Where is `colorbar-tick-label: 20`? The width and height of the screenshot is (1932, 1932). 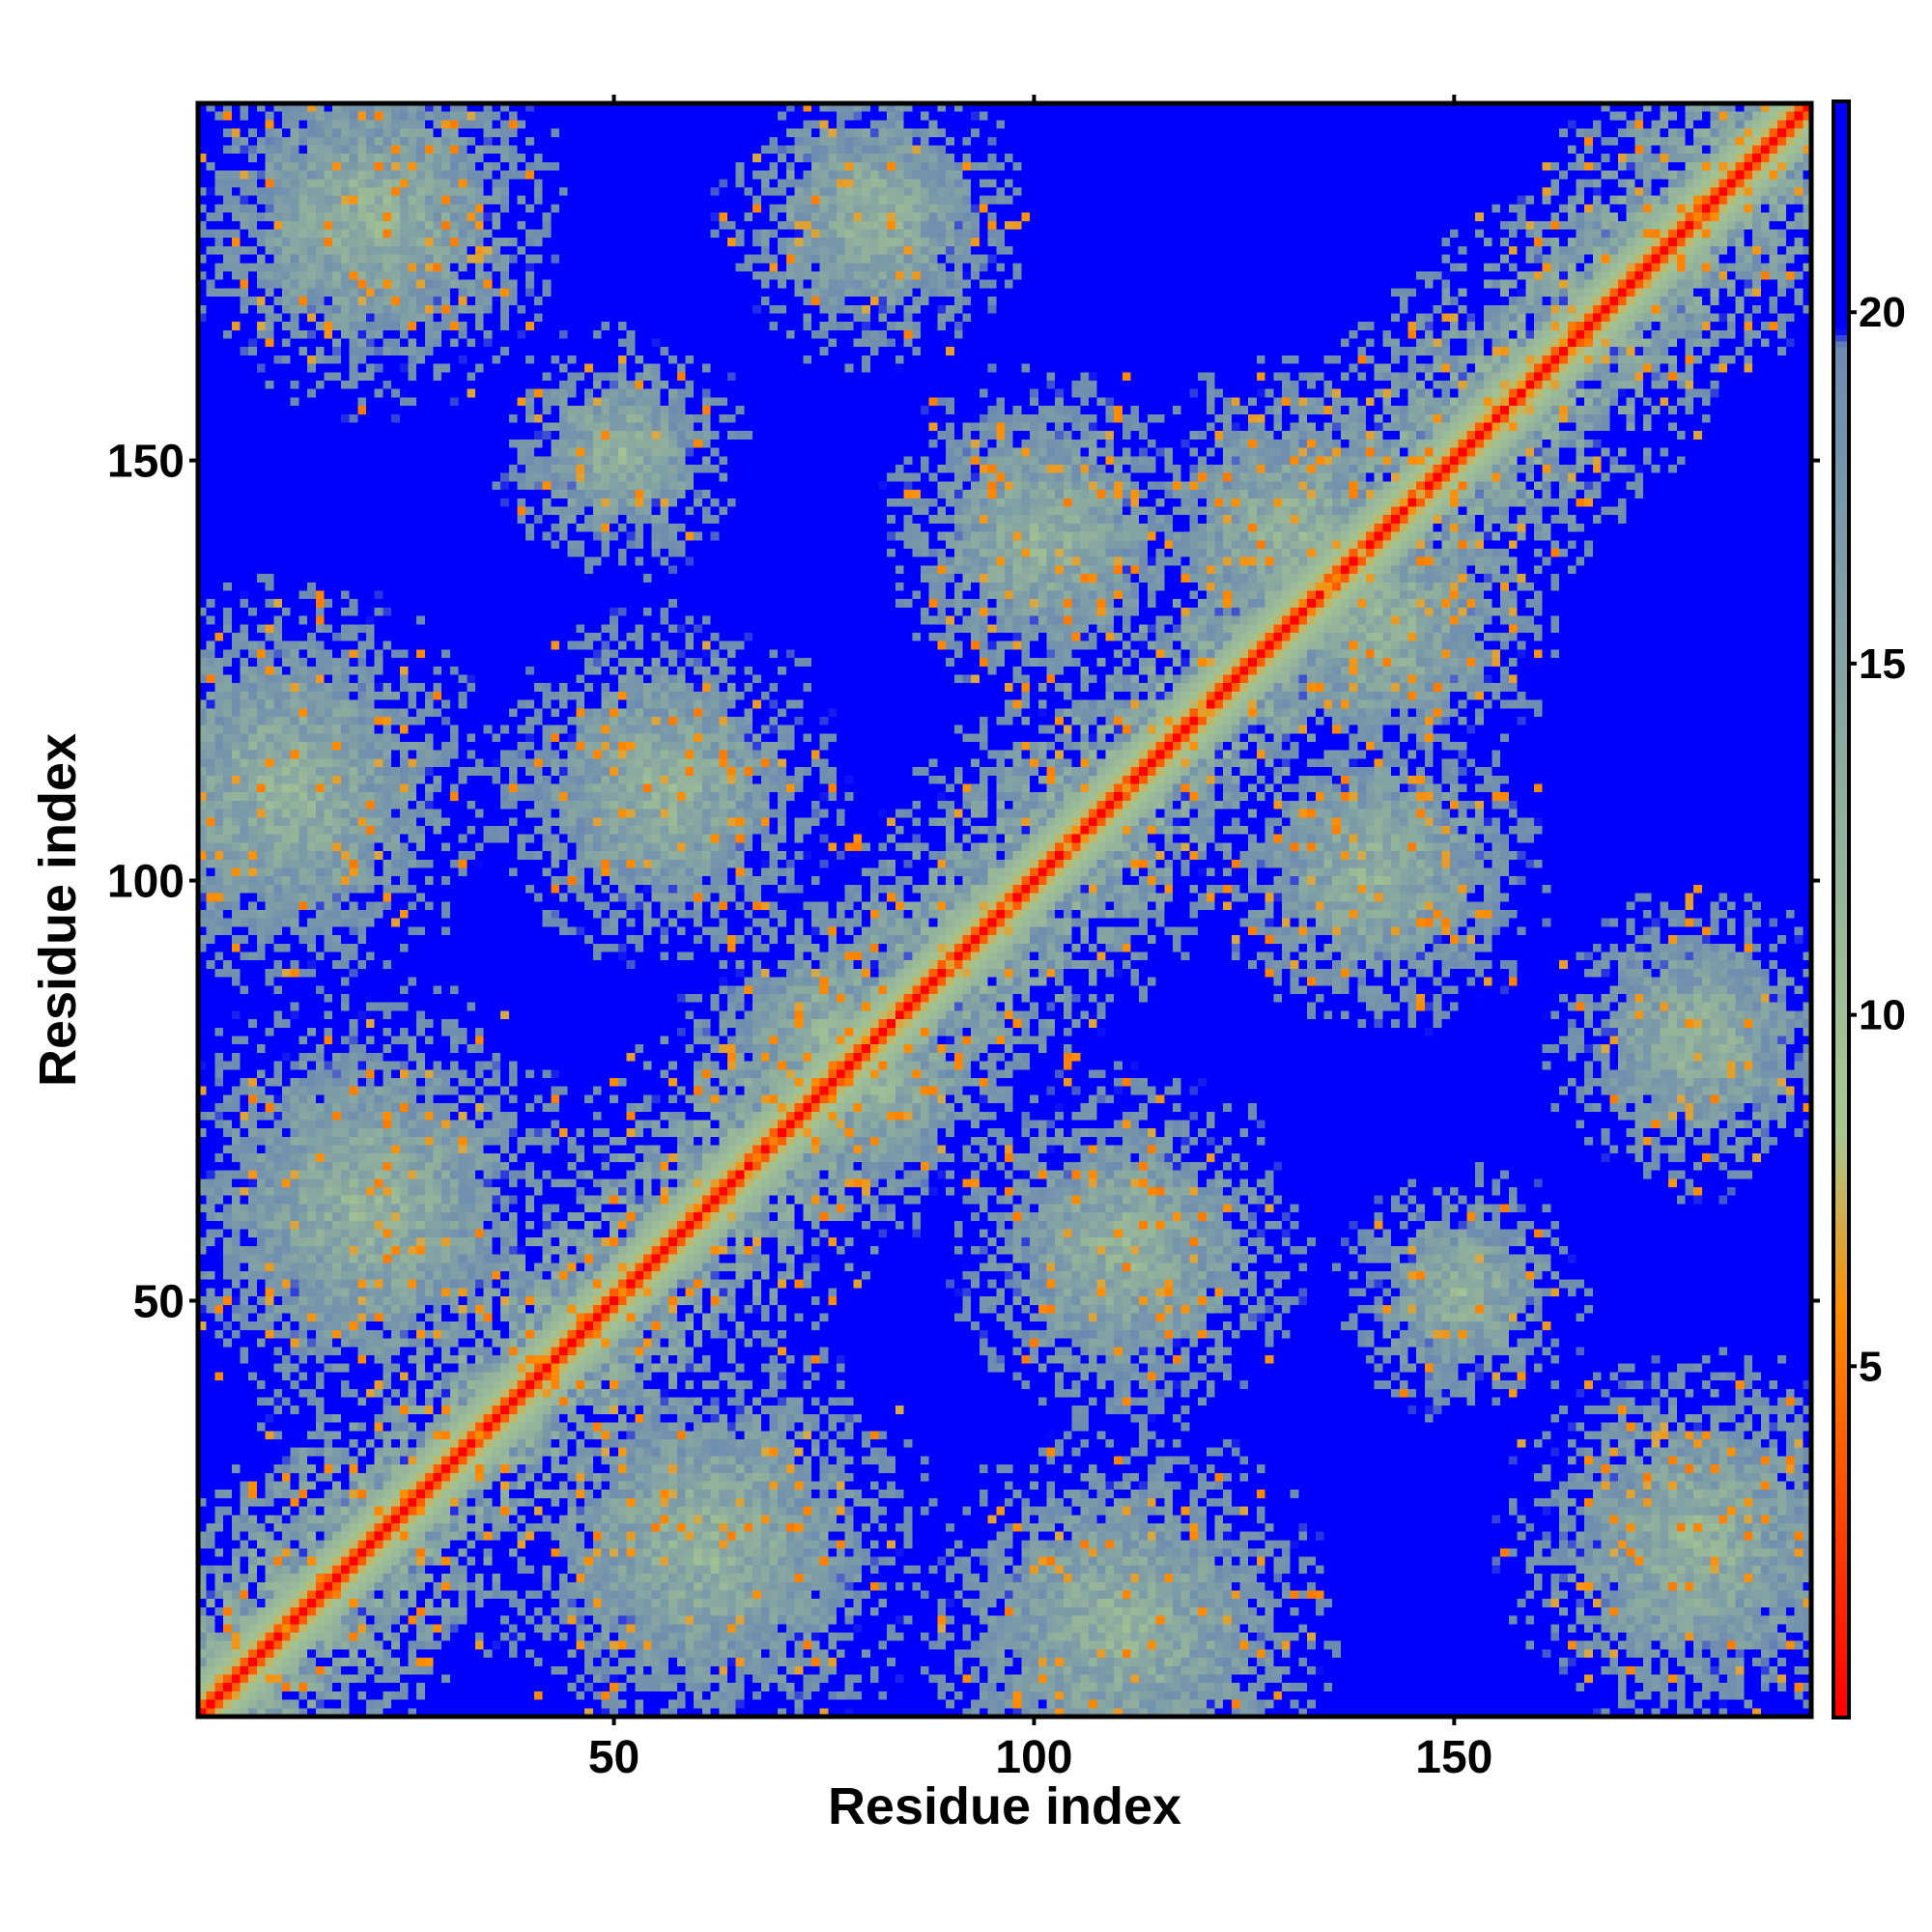 colorbar-tick-label: 20 is located at coordinates (1882, 312).